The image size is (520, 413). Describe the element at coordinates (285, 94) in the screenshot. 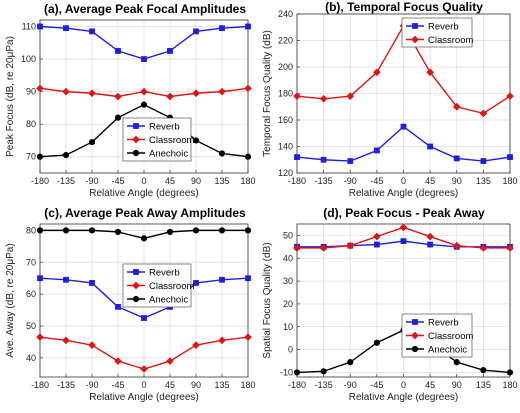

I see `y-tick-label: 180` at that location.